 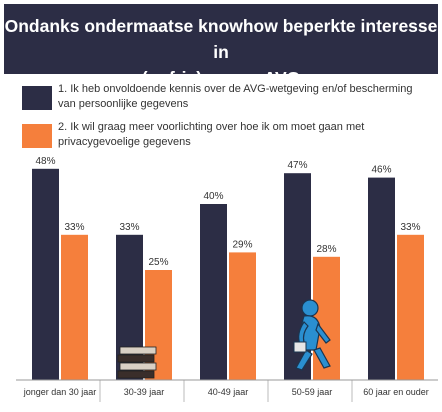 What do you see at coordinates (158, 262) in the screenshot?
I see `data-label-series2-2: 25%` at bounding box center [158, 262].